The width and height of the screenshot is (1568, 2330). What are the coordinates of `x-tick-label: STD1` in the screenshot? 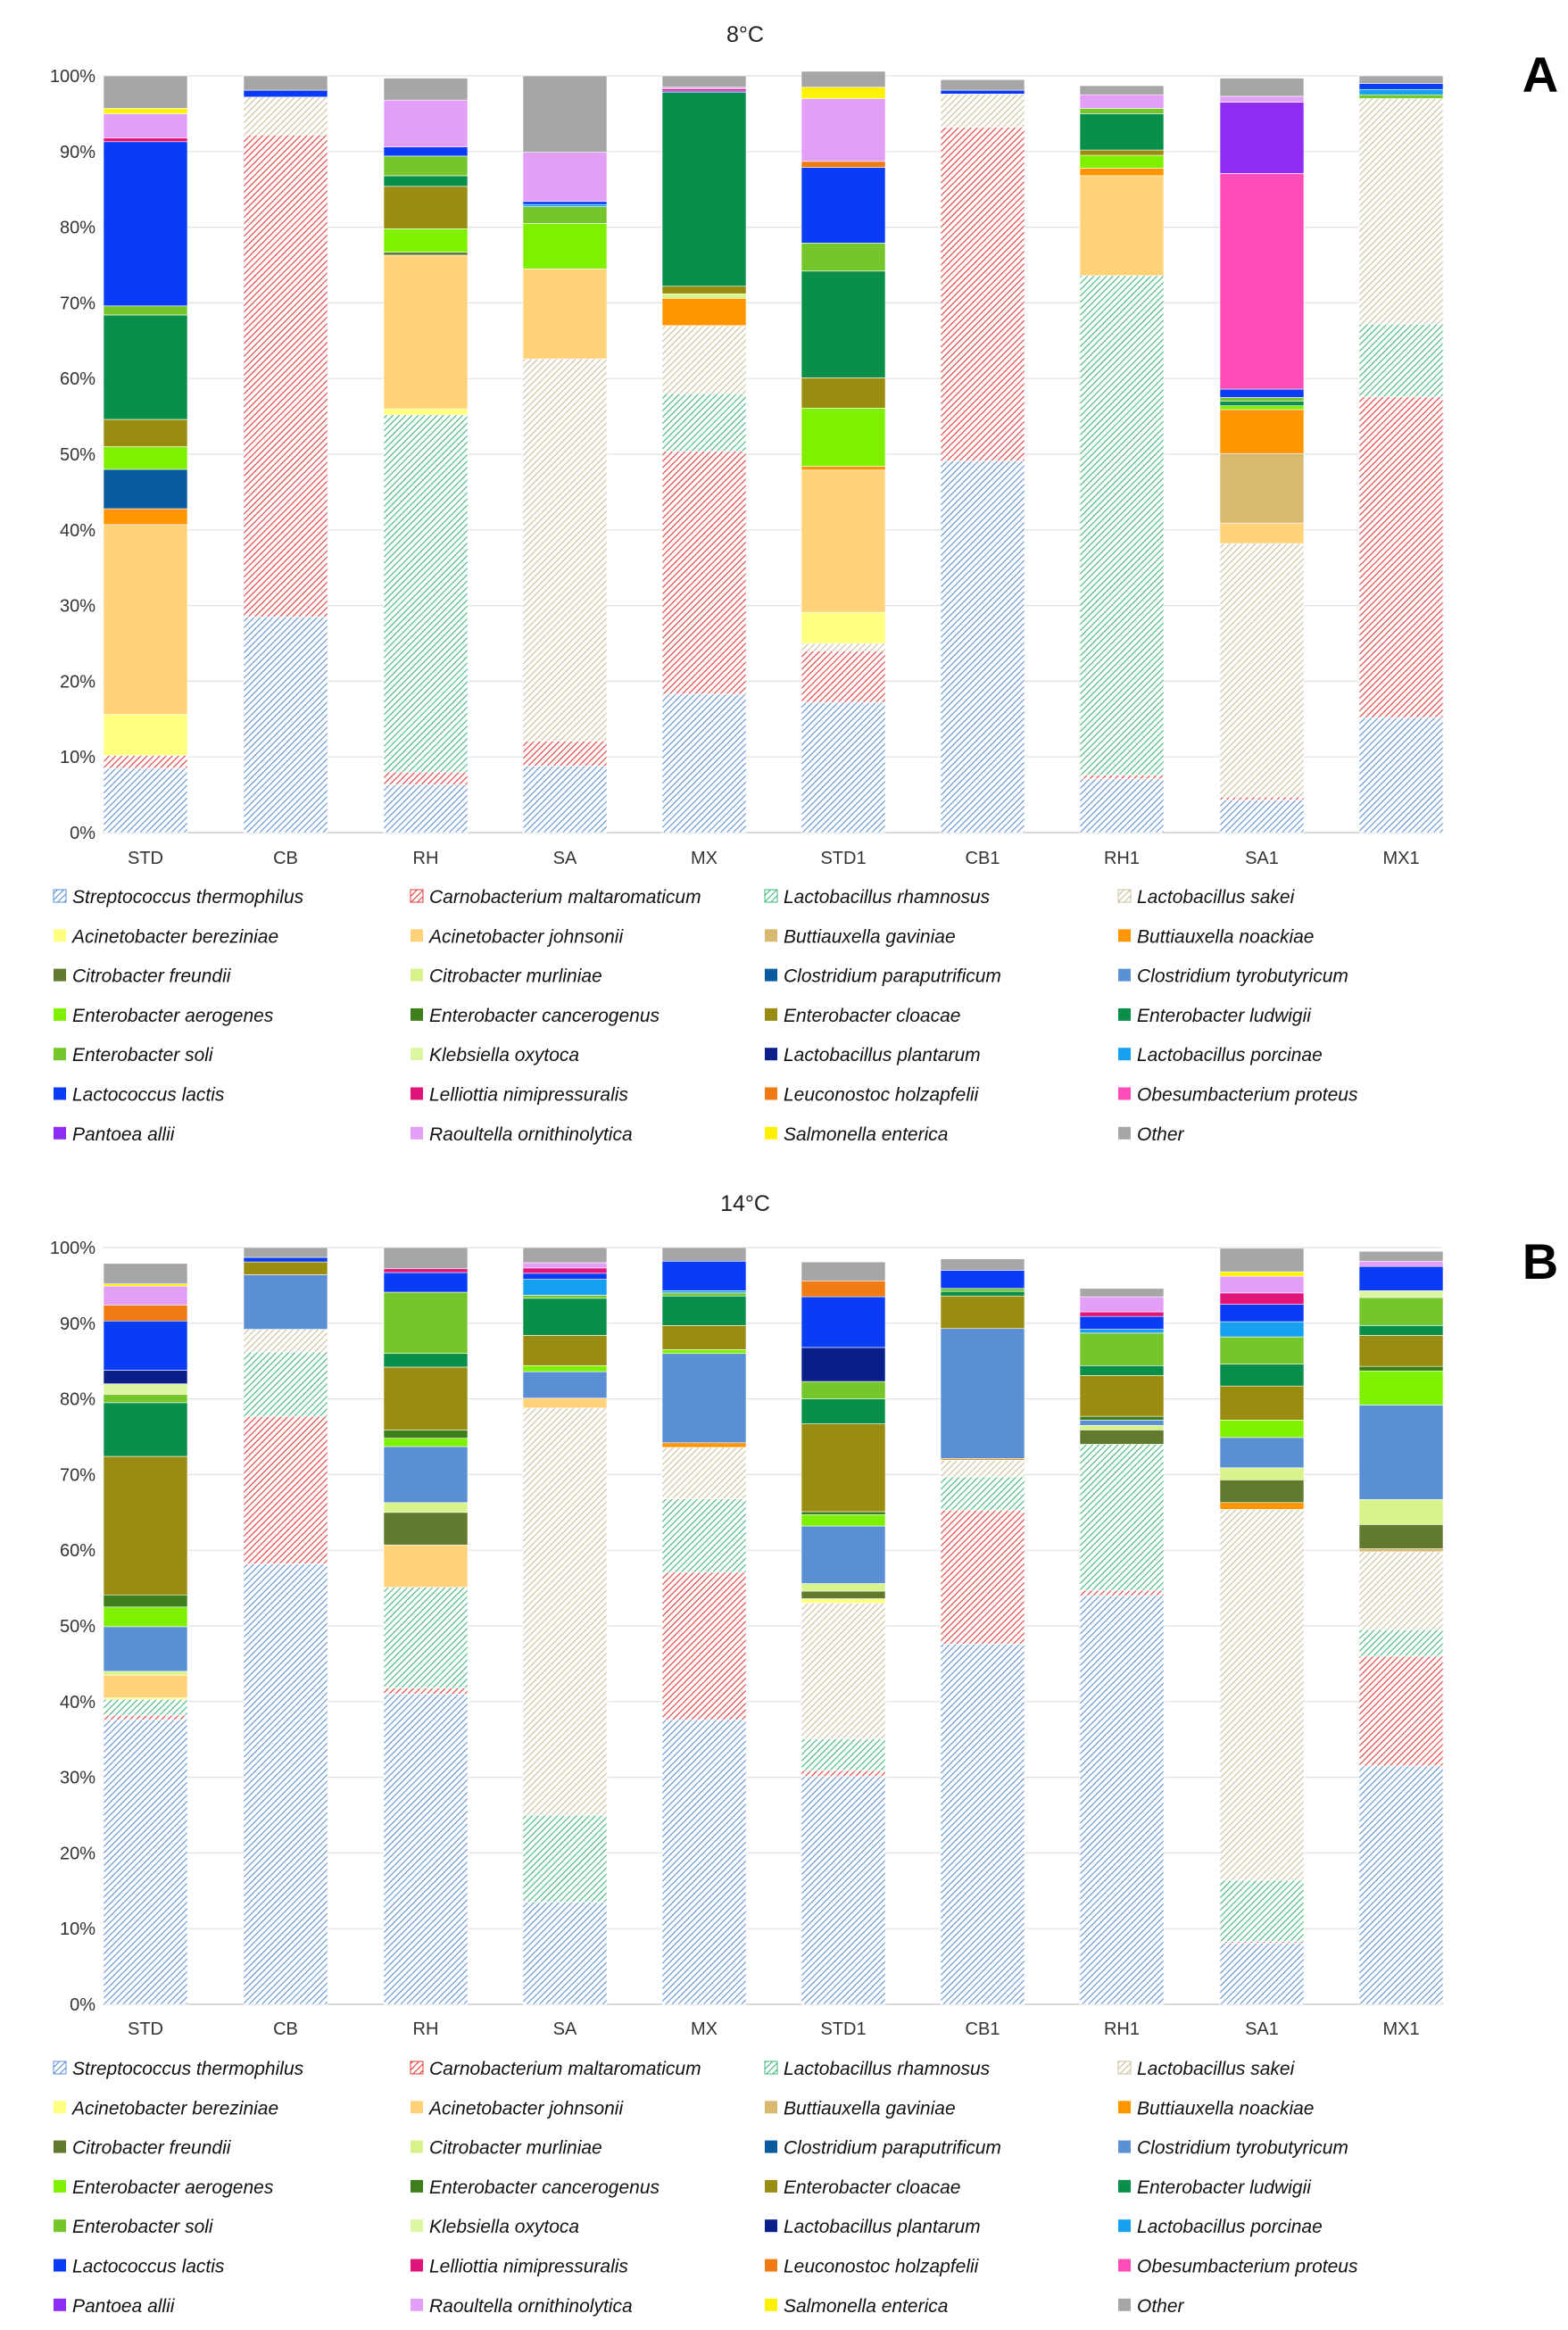 It's located at (843, 858).